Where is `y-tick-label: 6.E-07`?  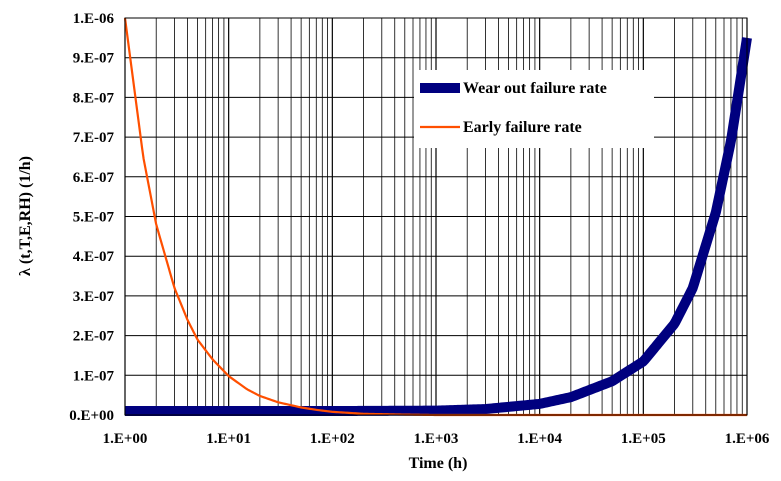 y-tick-label: 6.E-07 is located at coordinates (94, 178).